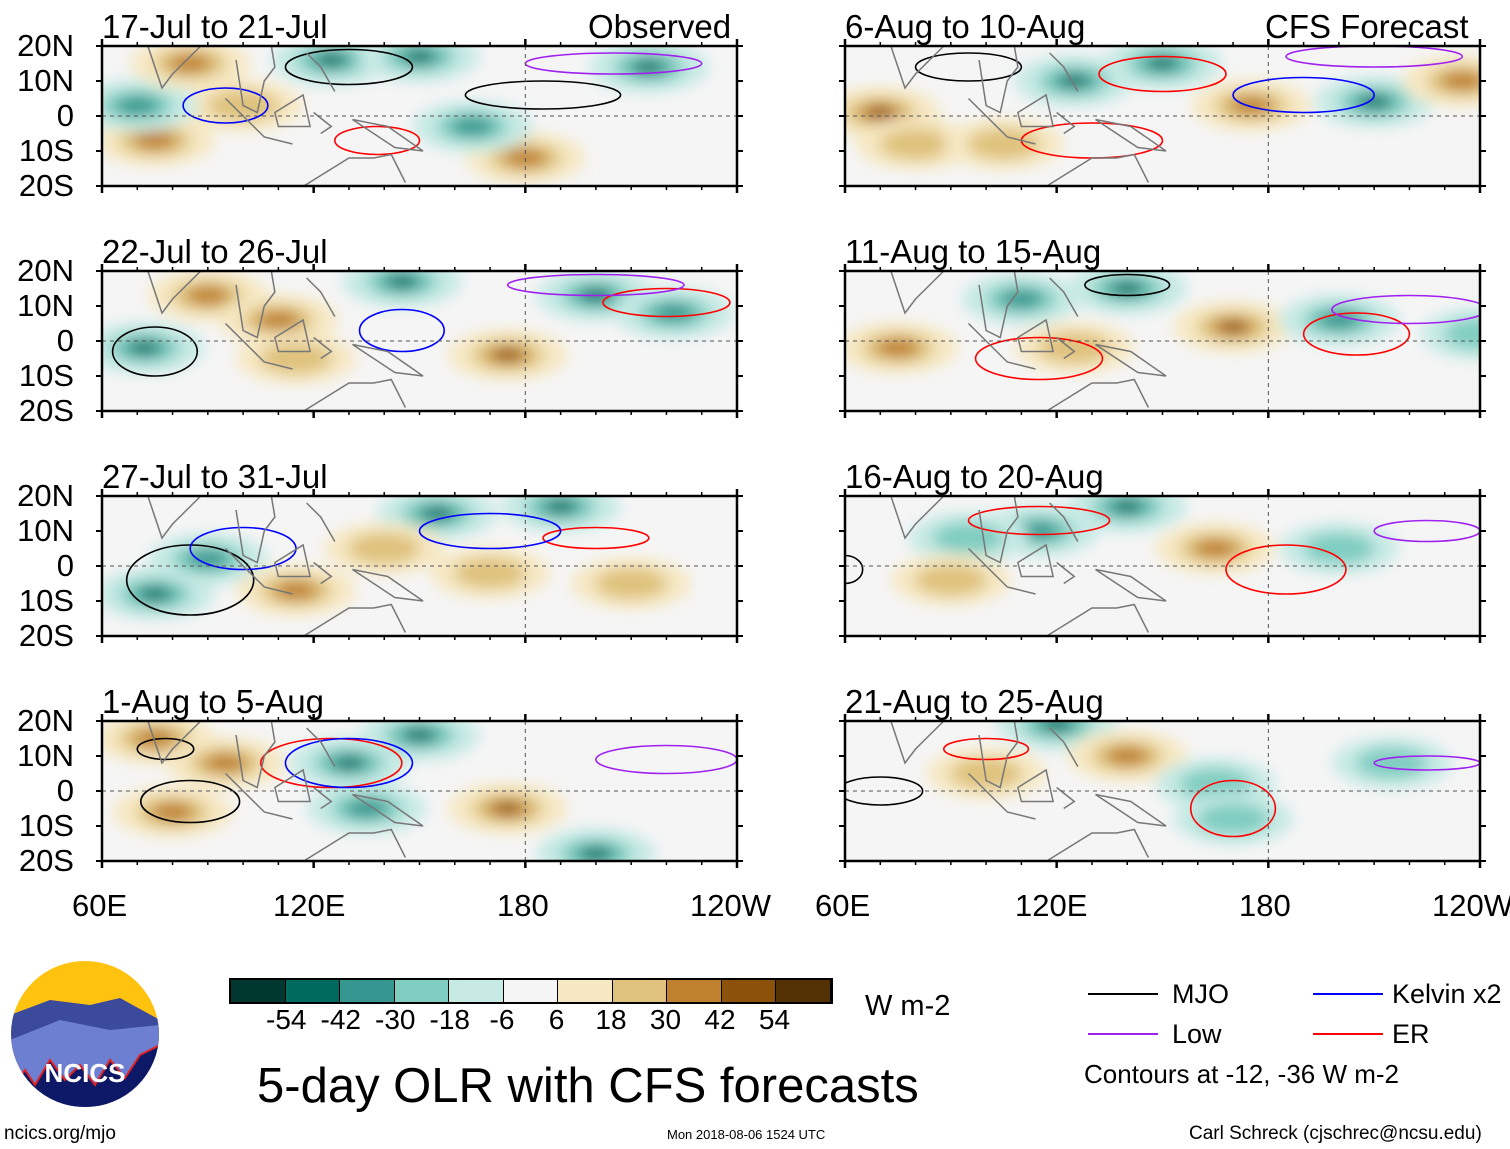  I want to click on lat-label: 10S, so click(46, 150).